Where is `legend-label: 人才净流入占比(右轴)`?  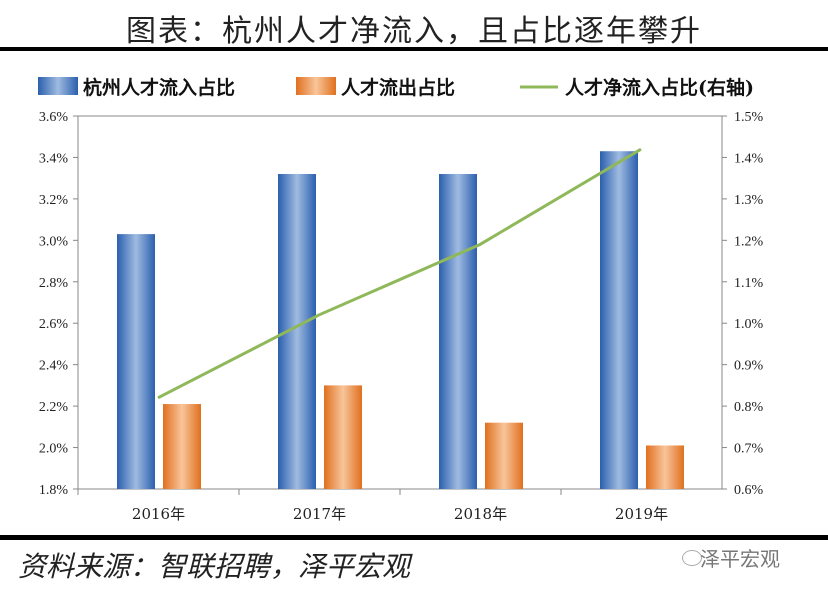 legend-label: 人才净流入占比(右轴) is located at coordinates (659, 87).